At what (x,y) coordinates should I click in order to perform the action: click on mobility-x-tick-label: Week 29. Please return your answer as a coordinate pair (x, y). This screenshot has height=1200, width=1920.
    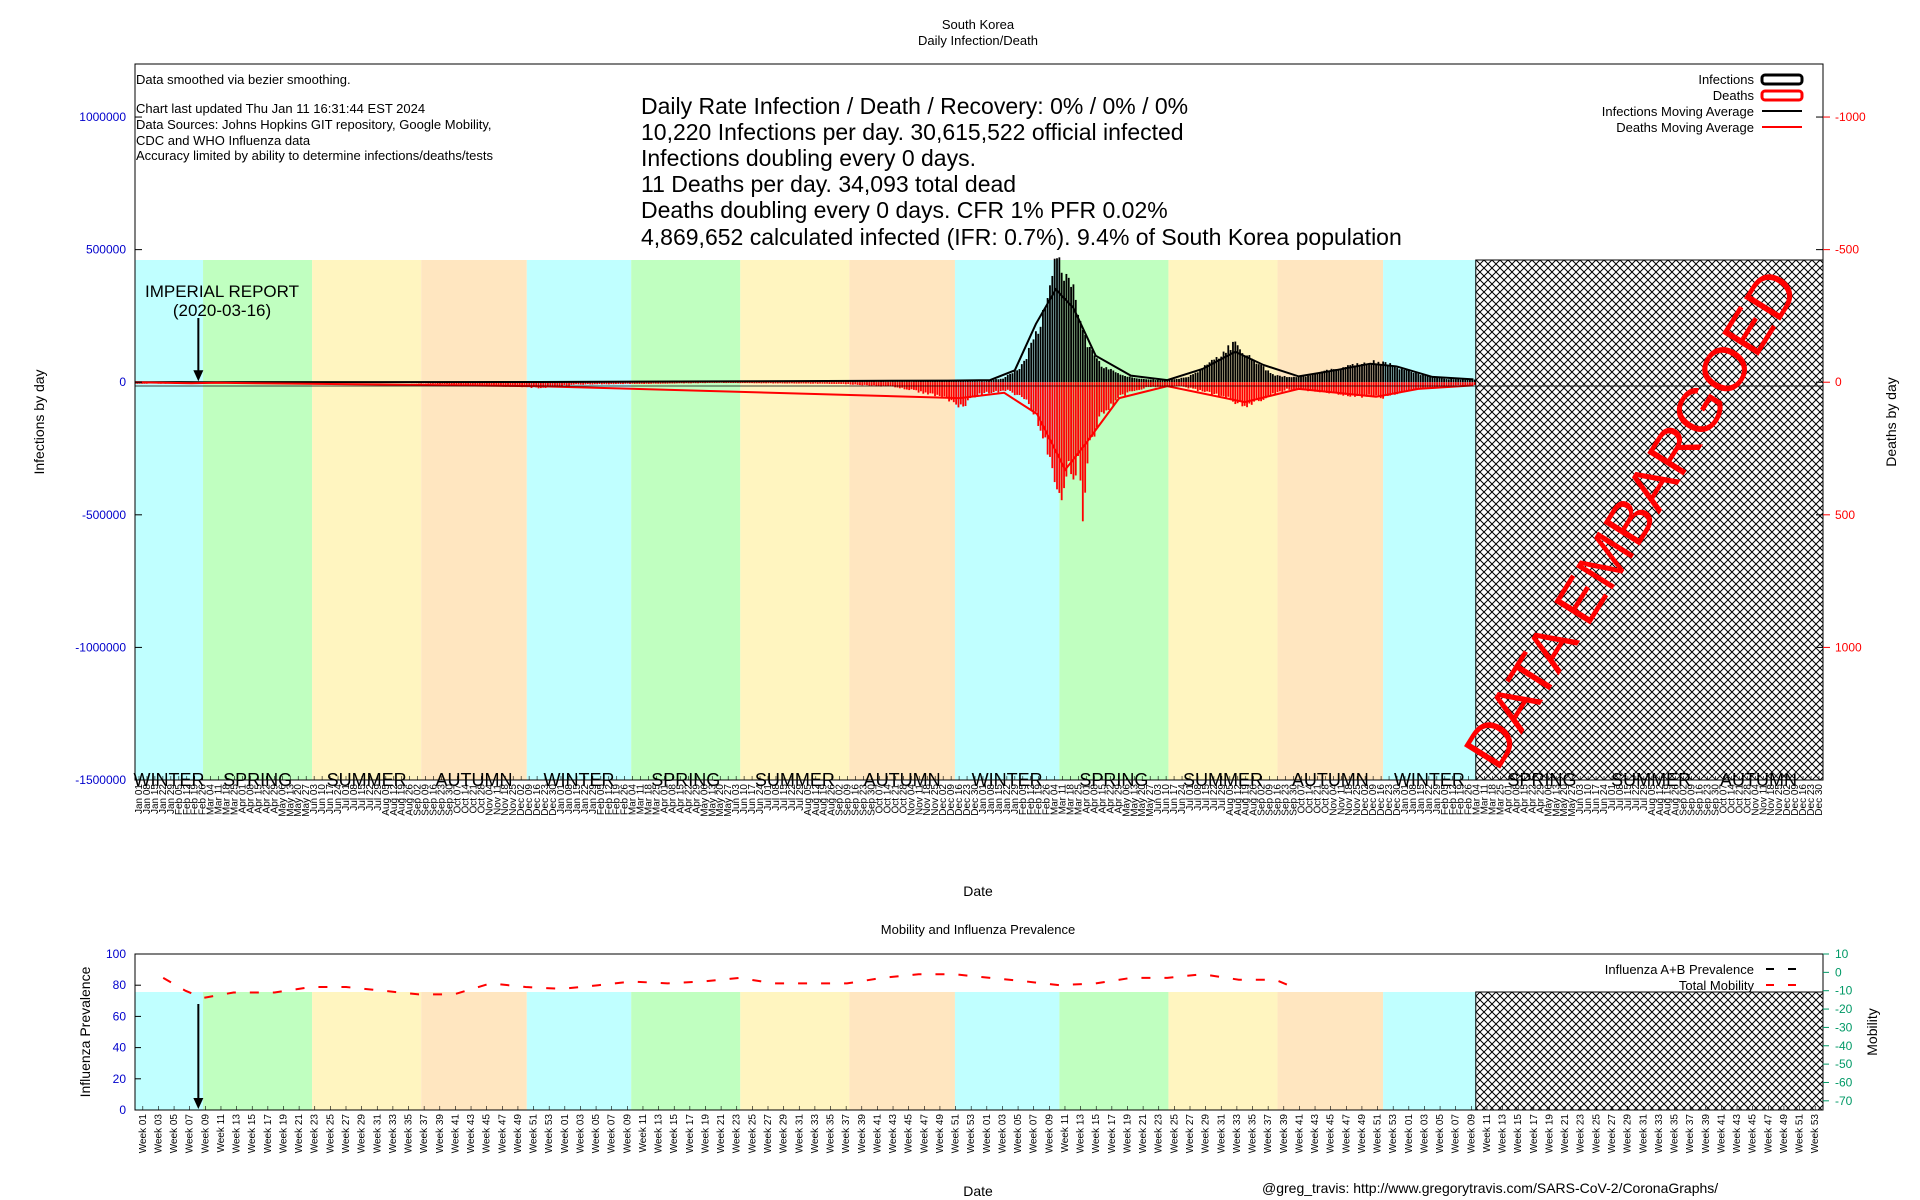
    Looking at the image, I should click on (1206, 1134).